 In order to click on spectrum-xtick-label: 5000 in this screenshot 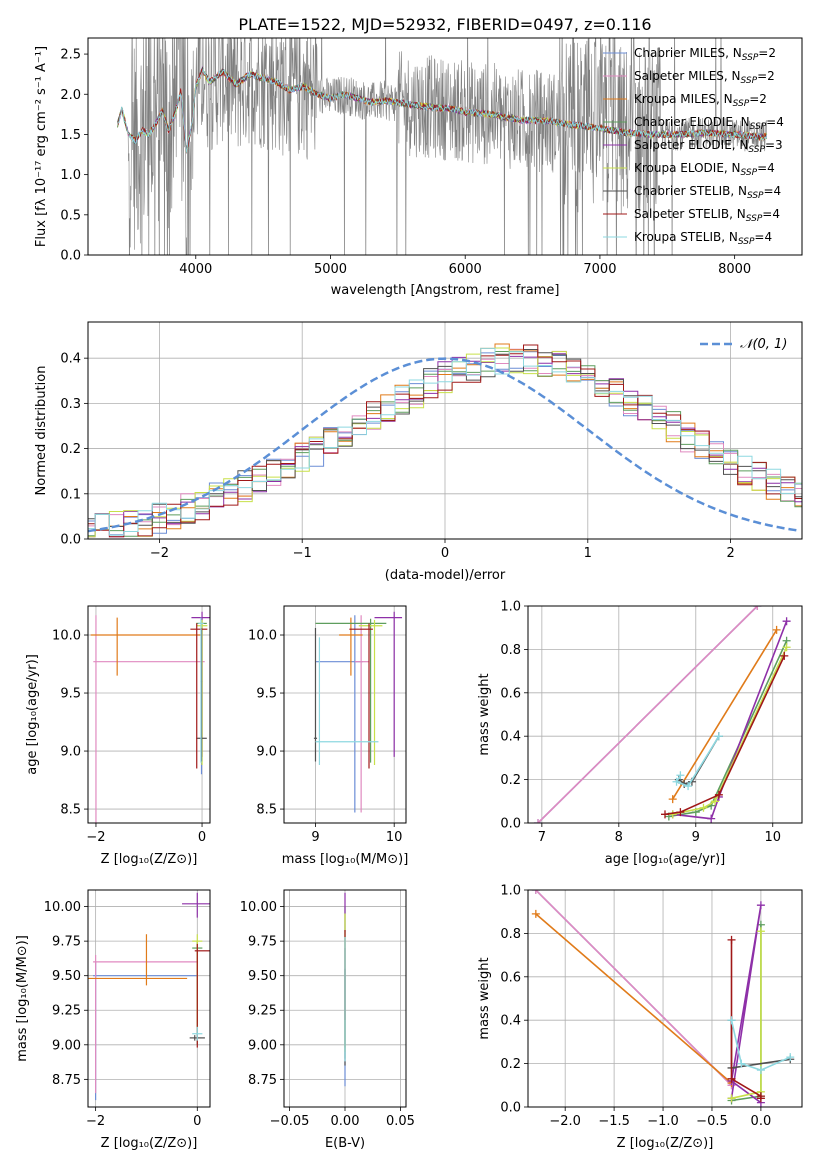, I will do `click(330, 269)`.